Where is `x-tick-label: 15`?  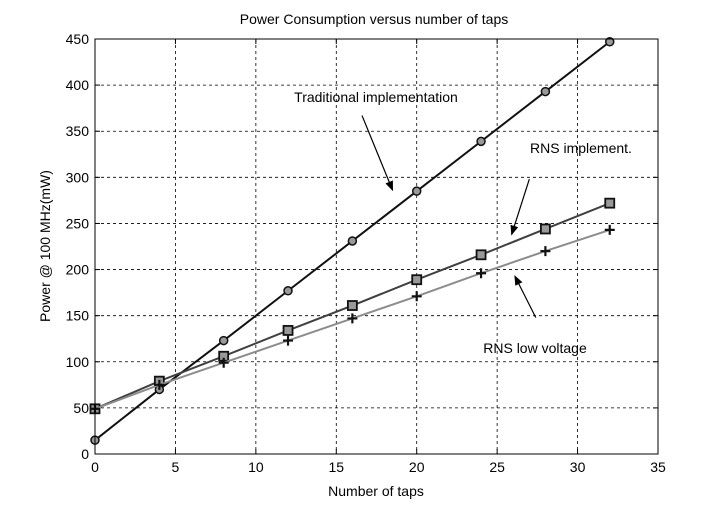
x-tick-label: 15 is located at coordinates (336, 467).